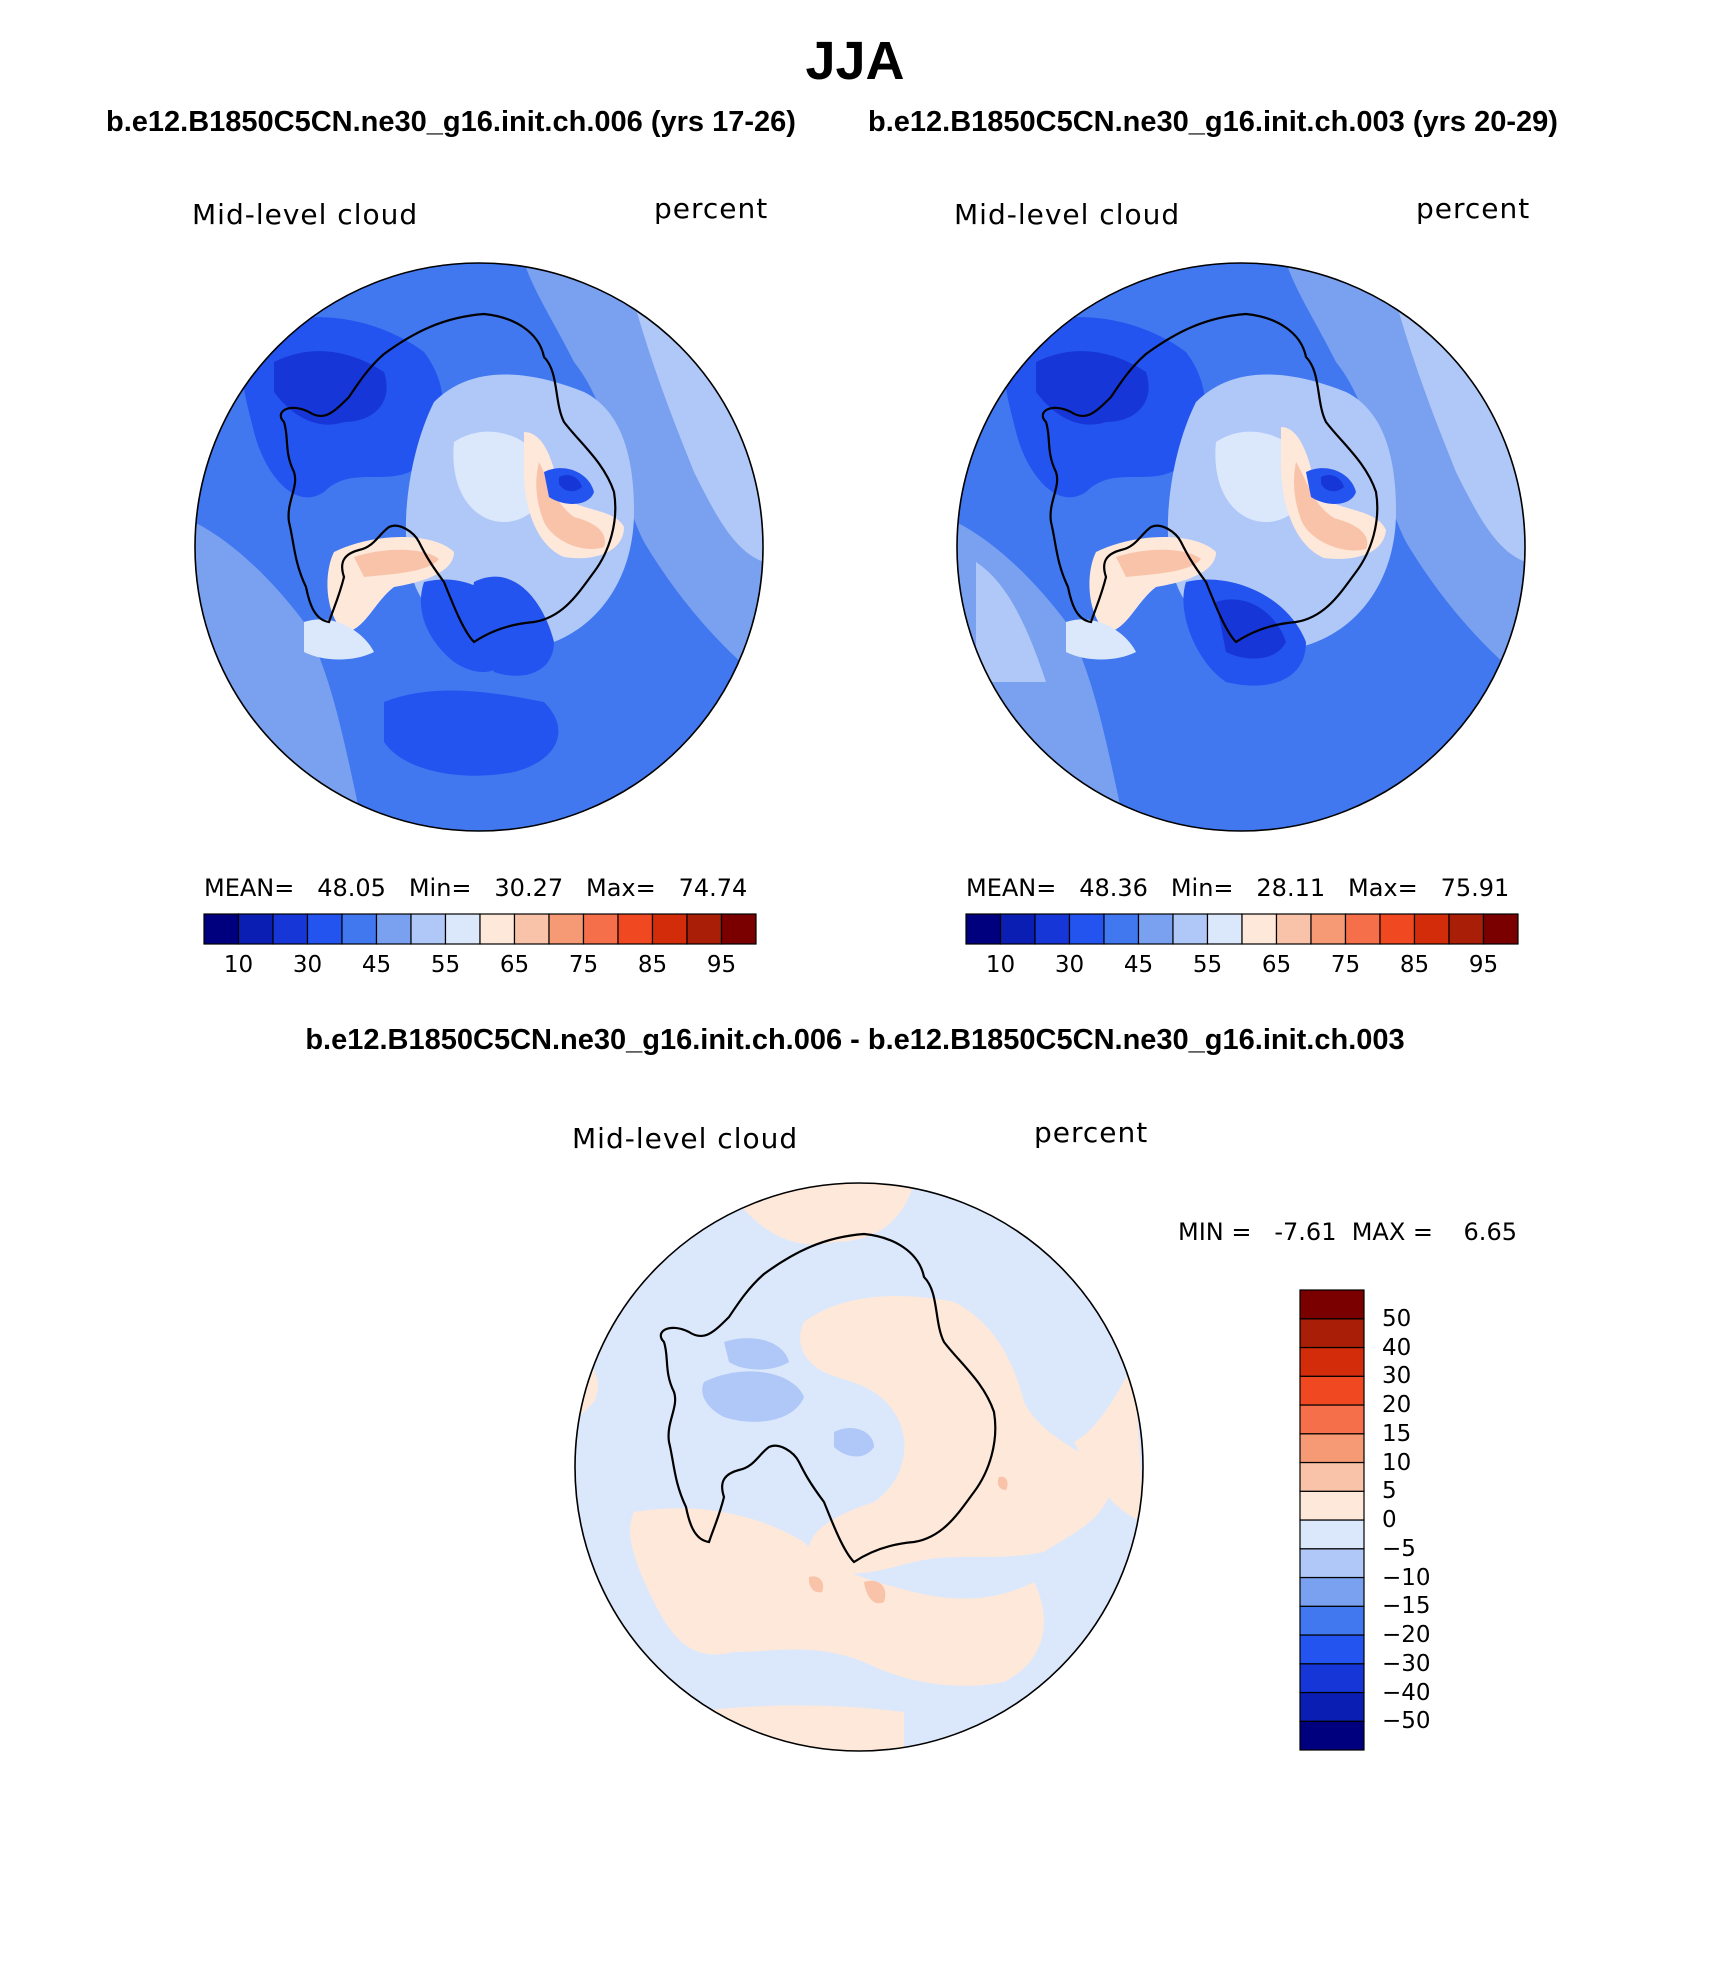 The width and height of the screenshot is (1710, 1961). I want to click on panel3-colorbar-tick-label: 0, so click(1389, 1520).